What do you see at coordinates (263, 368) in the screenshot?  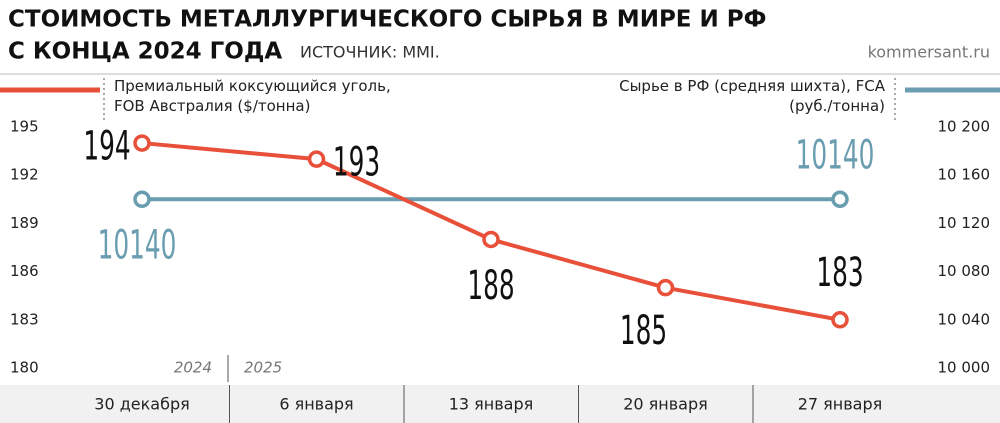 I see `year-label: 2025` at bounding box center [263, 368].